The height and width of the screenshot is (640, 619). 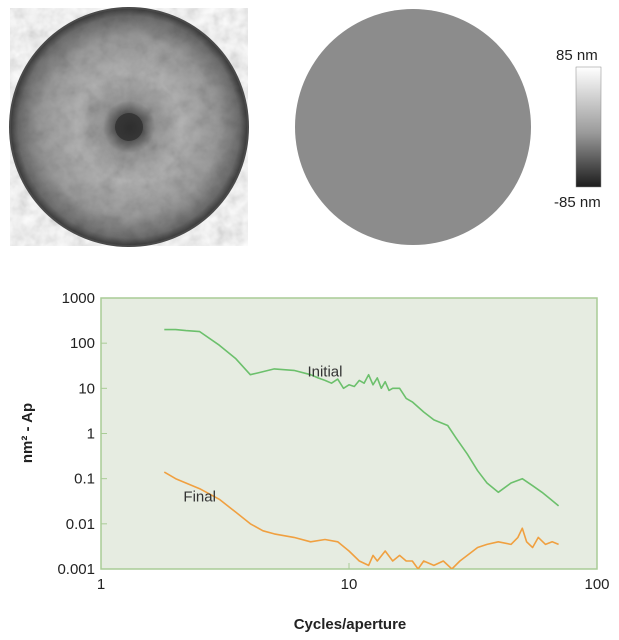 What do you see at coordinates (588, 127) in the screenshot?
I see `colorbar-gradient` at bounding box center [588, 127].